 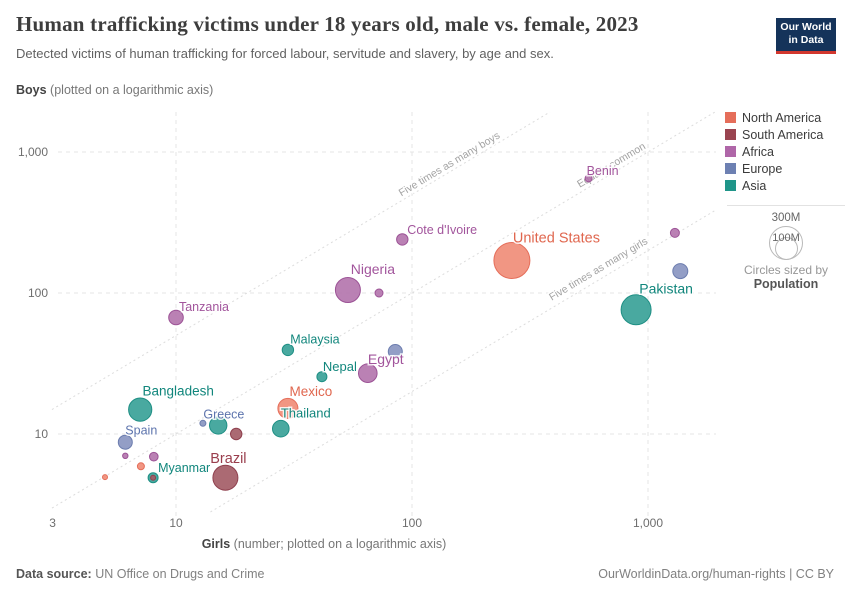 What do you see at coordinates (176, 523) in the screenshot?
I see `x-tick-label: 10` at bounding box center [176, 523].